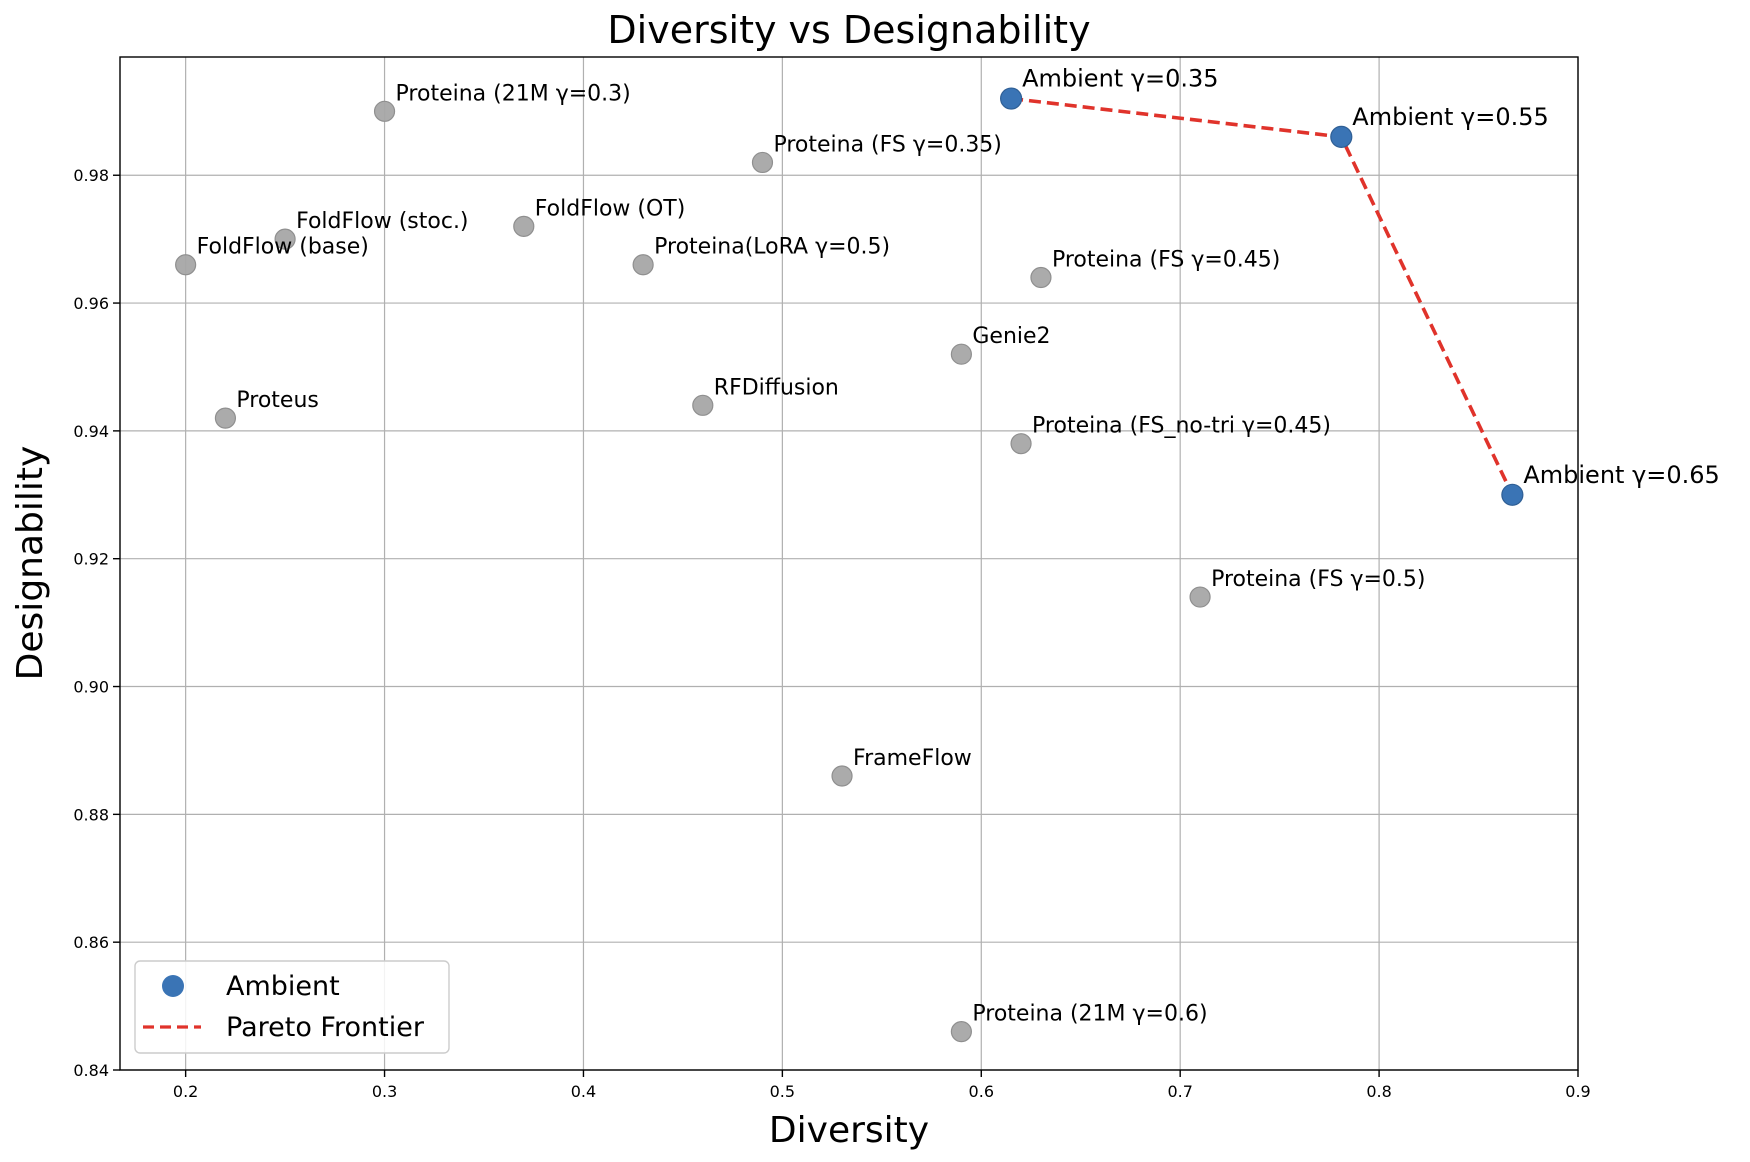 The height and width of the screenshot is (1162, 1750). I want to click on x-tick-label: 0.8, so click(1378, 1091).